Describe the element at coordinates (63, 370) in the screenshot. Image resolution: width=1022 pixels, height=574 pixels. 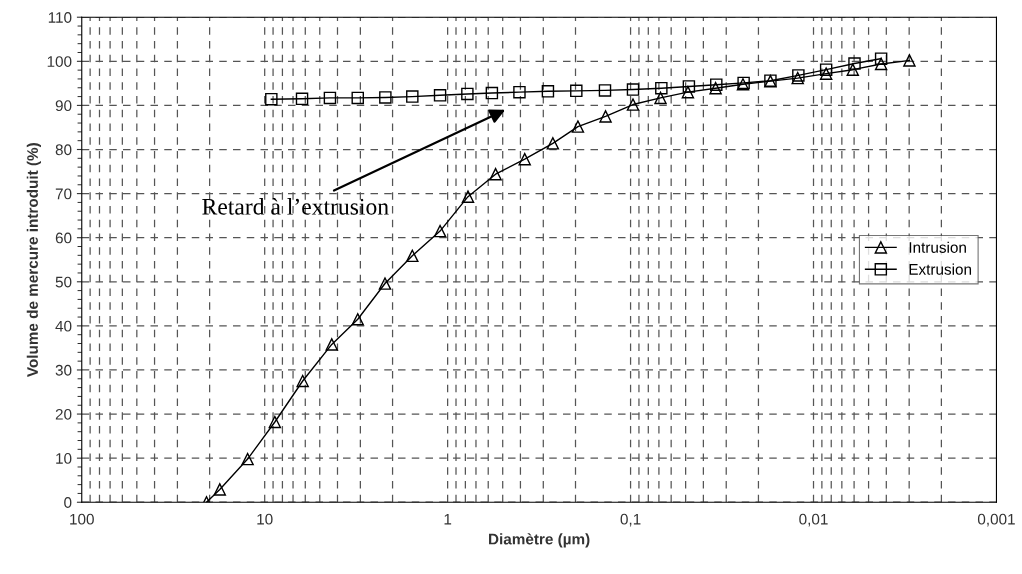
I see `y-tick-label: 30` at that location.